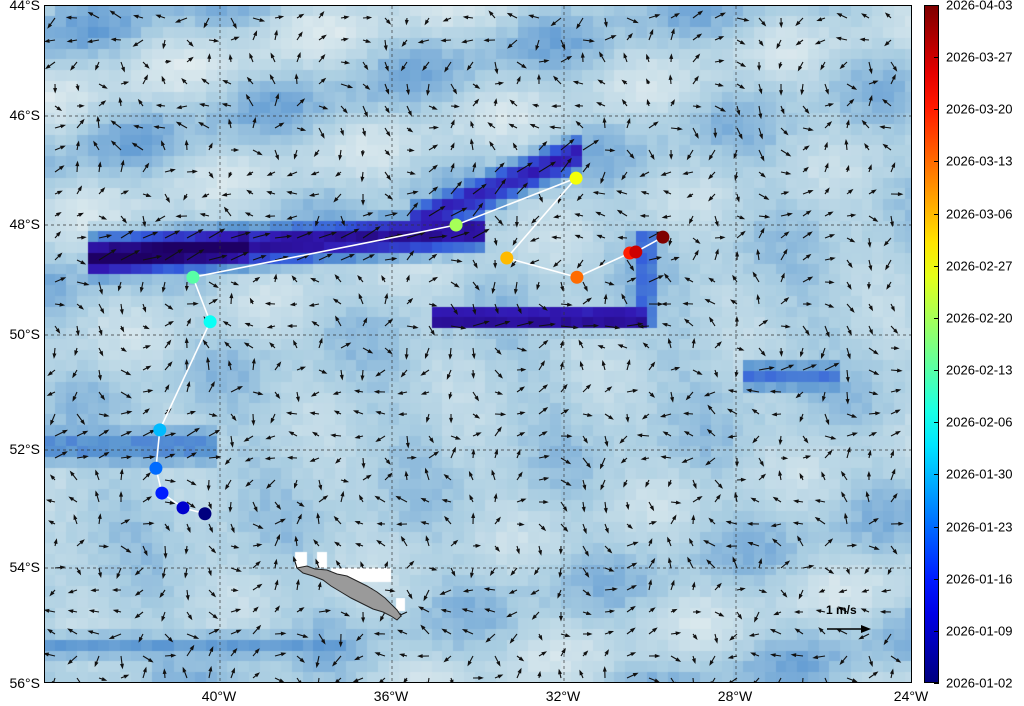 The image size is (1024, 706). Describe the element at coordinates (24, 115) in the screenshot. I see `lat-tick-label: 46°S` at that location.